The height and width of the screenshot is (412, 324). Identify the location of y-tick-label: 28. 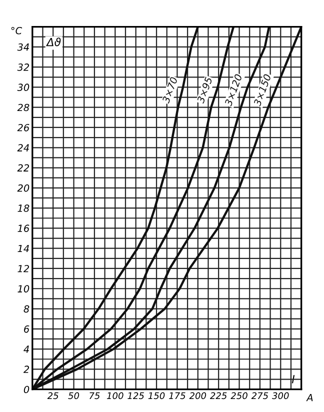
(23, 108).